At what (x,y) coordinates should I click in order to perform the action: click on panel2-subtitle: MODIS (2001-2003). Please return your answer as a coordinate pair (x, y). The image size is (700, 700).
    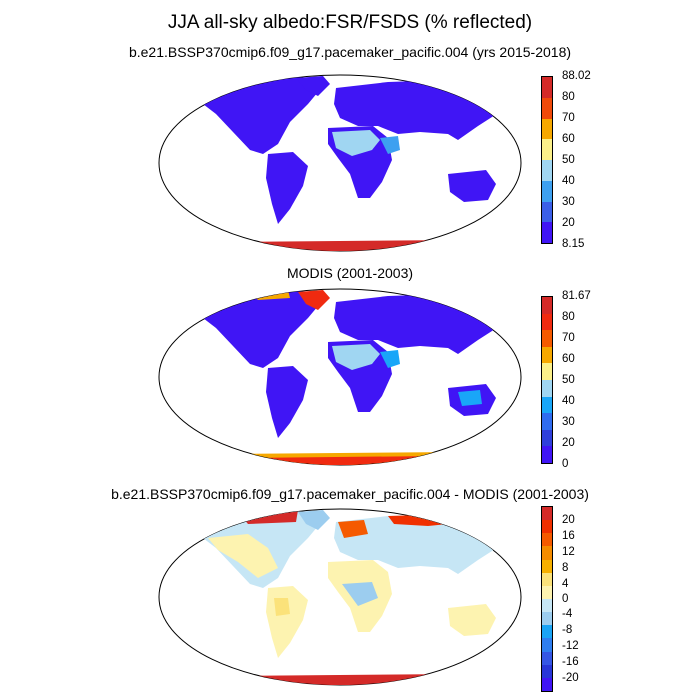
    Looking at the image, I should click on (350, 273).